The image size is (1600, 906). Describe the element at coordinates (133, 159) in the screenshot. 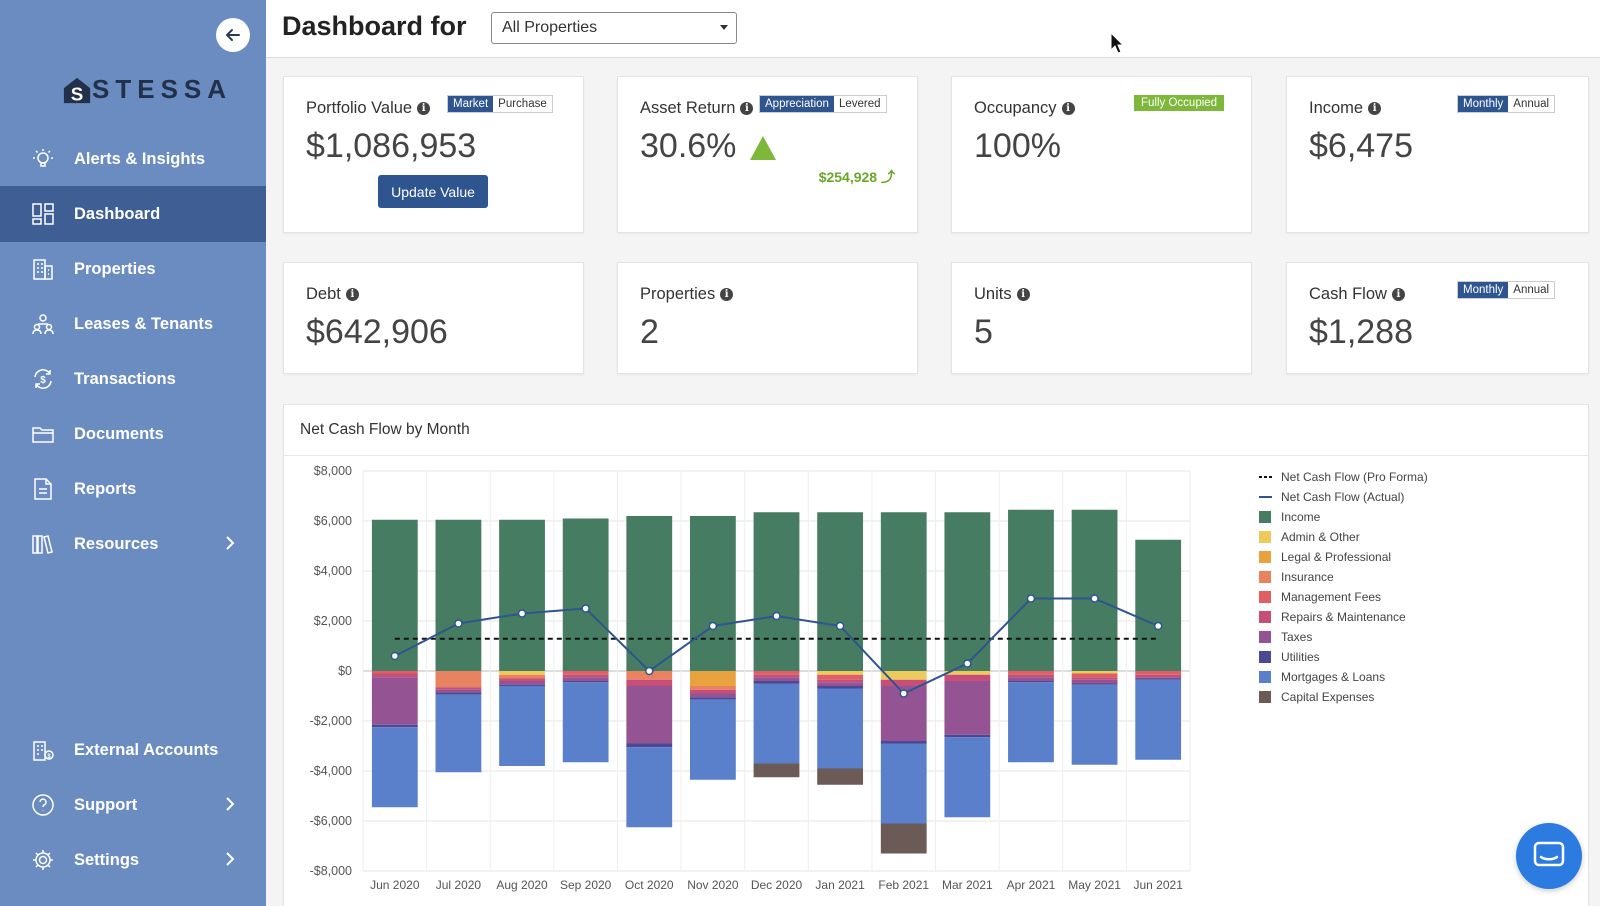

I see `sidebar-item-alerts: Alerts & Insights` at that location.